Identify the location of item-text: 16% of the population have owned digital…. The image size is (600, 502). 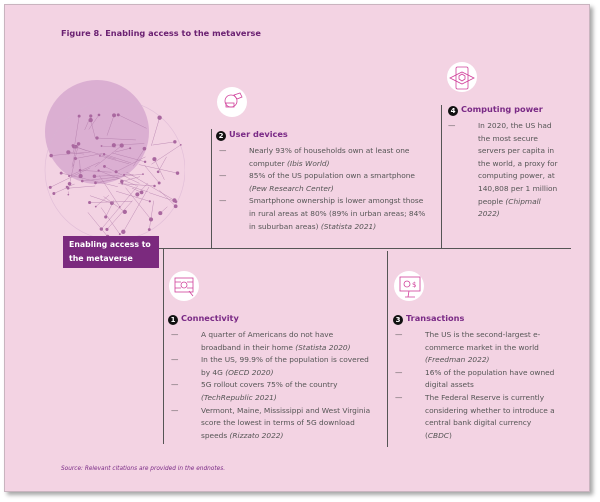
(490, 378).